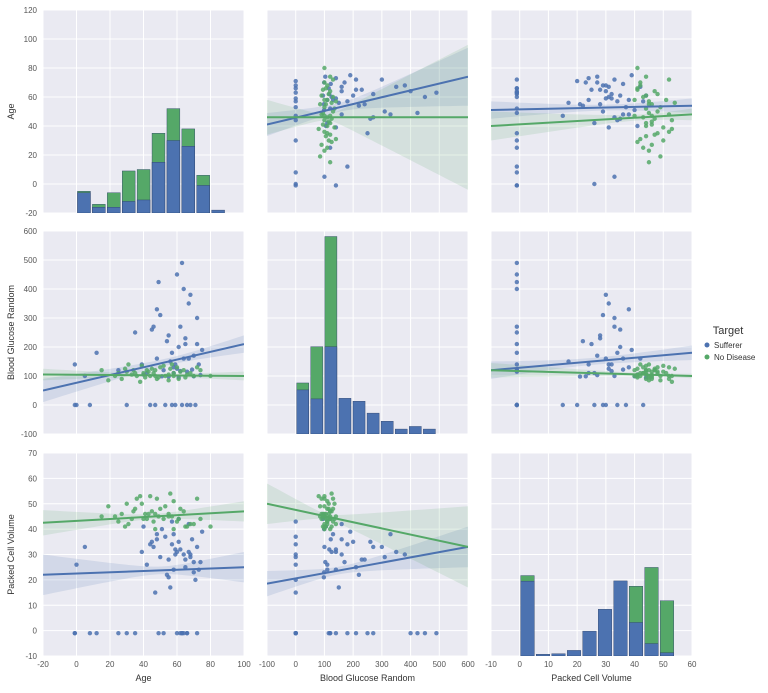  I want to click on x-tick-label: -100, so click(267, 664).